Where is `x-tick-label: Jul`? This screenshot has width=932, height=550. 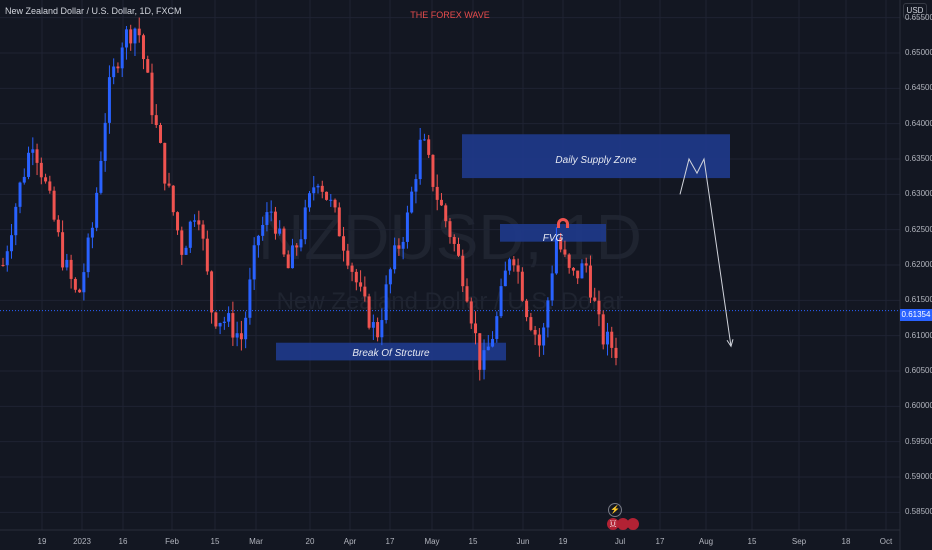 x-tick-label: Jul is located at coordinates (620, 541).